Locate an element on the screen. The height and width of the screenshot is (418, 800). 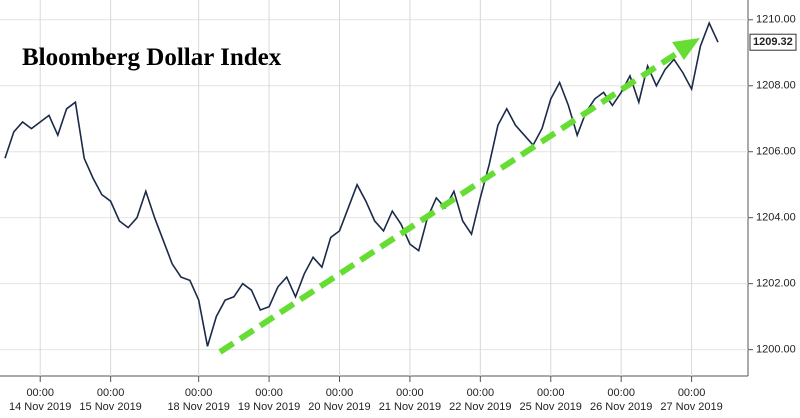
x-tick-label: 00:00 18 Nov 2019 is located at coordinates (198, 400).